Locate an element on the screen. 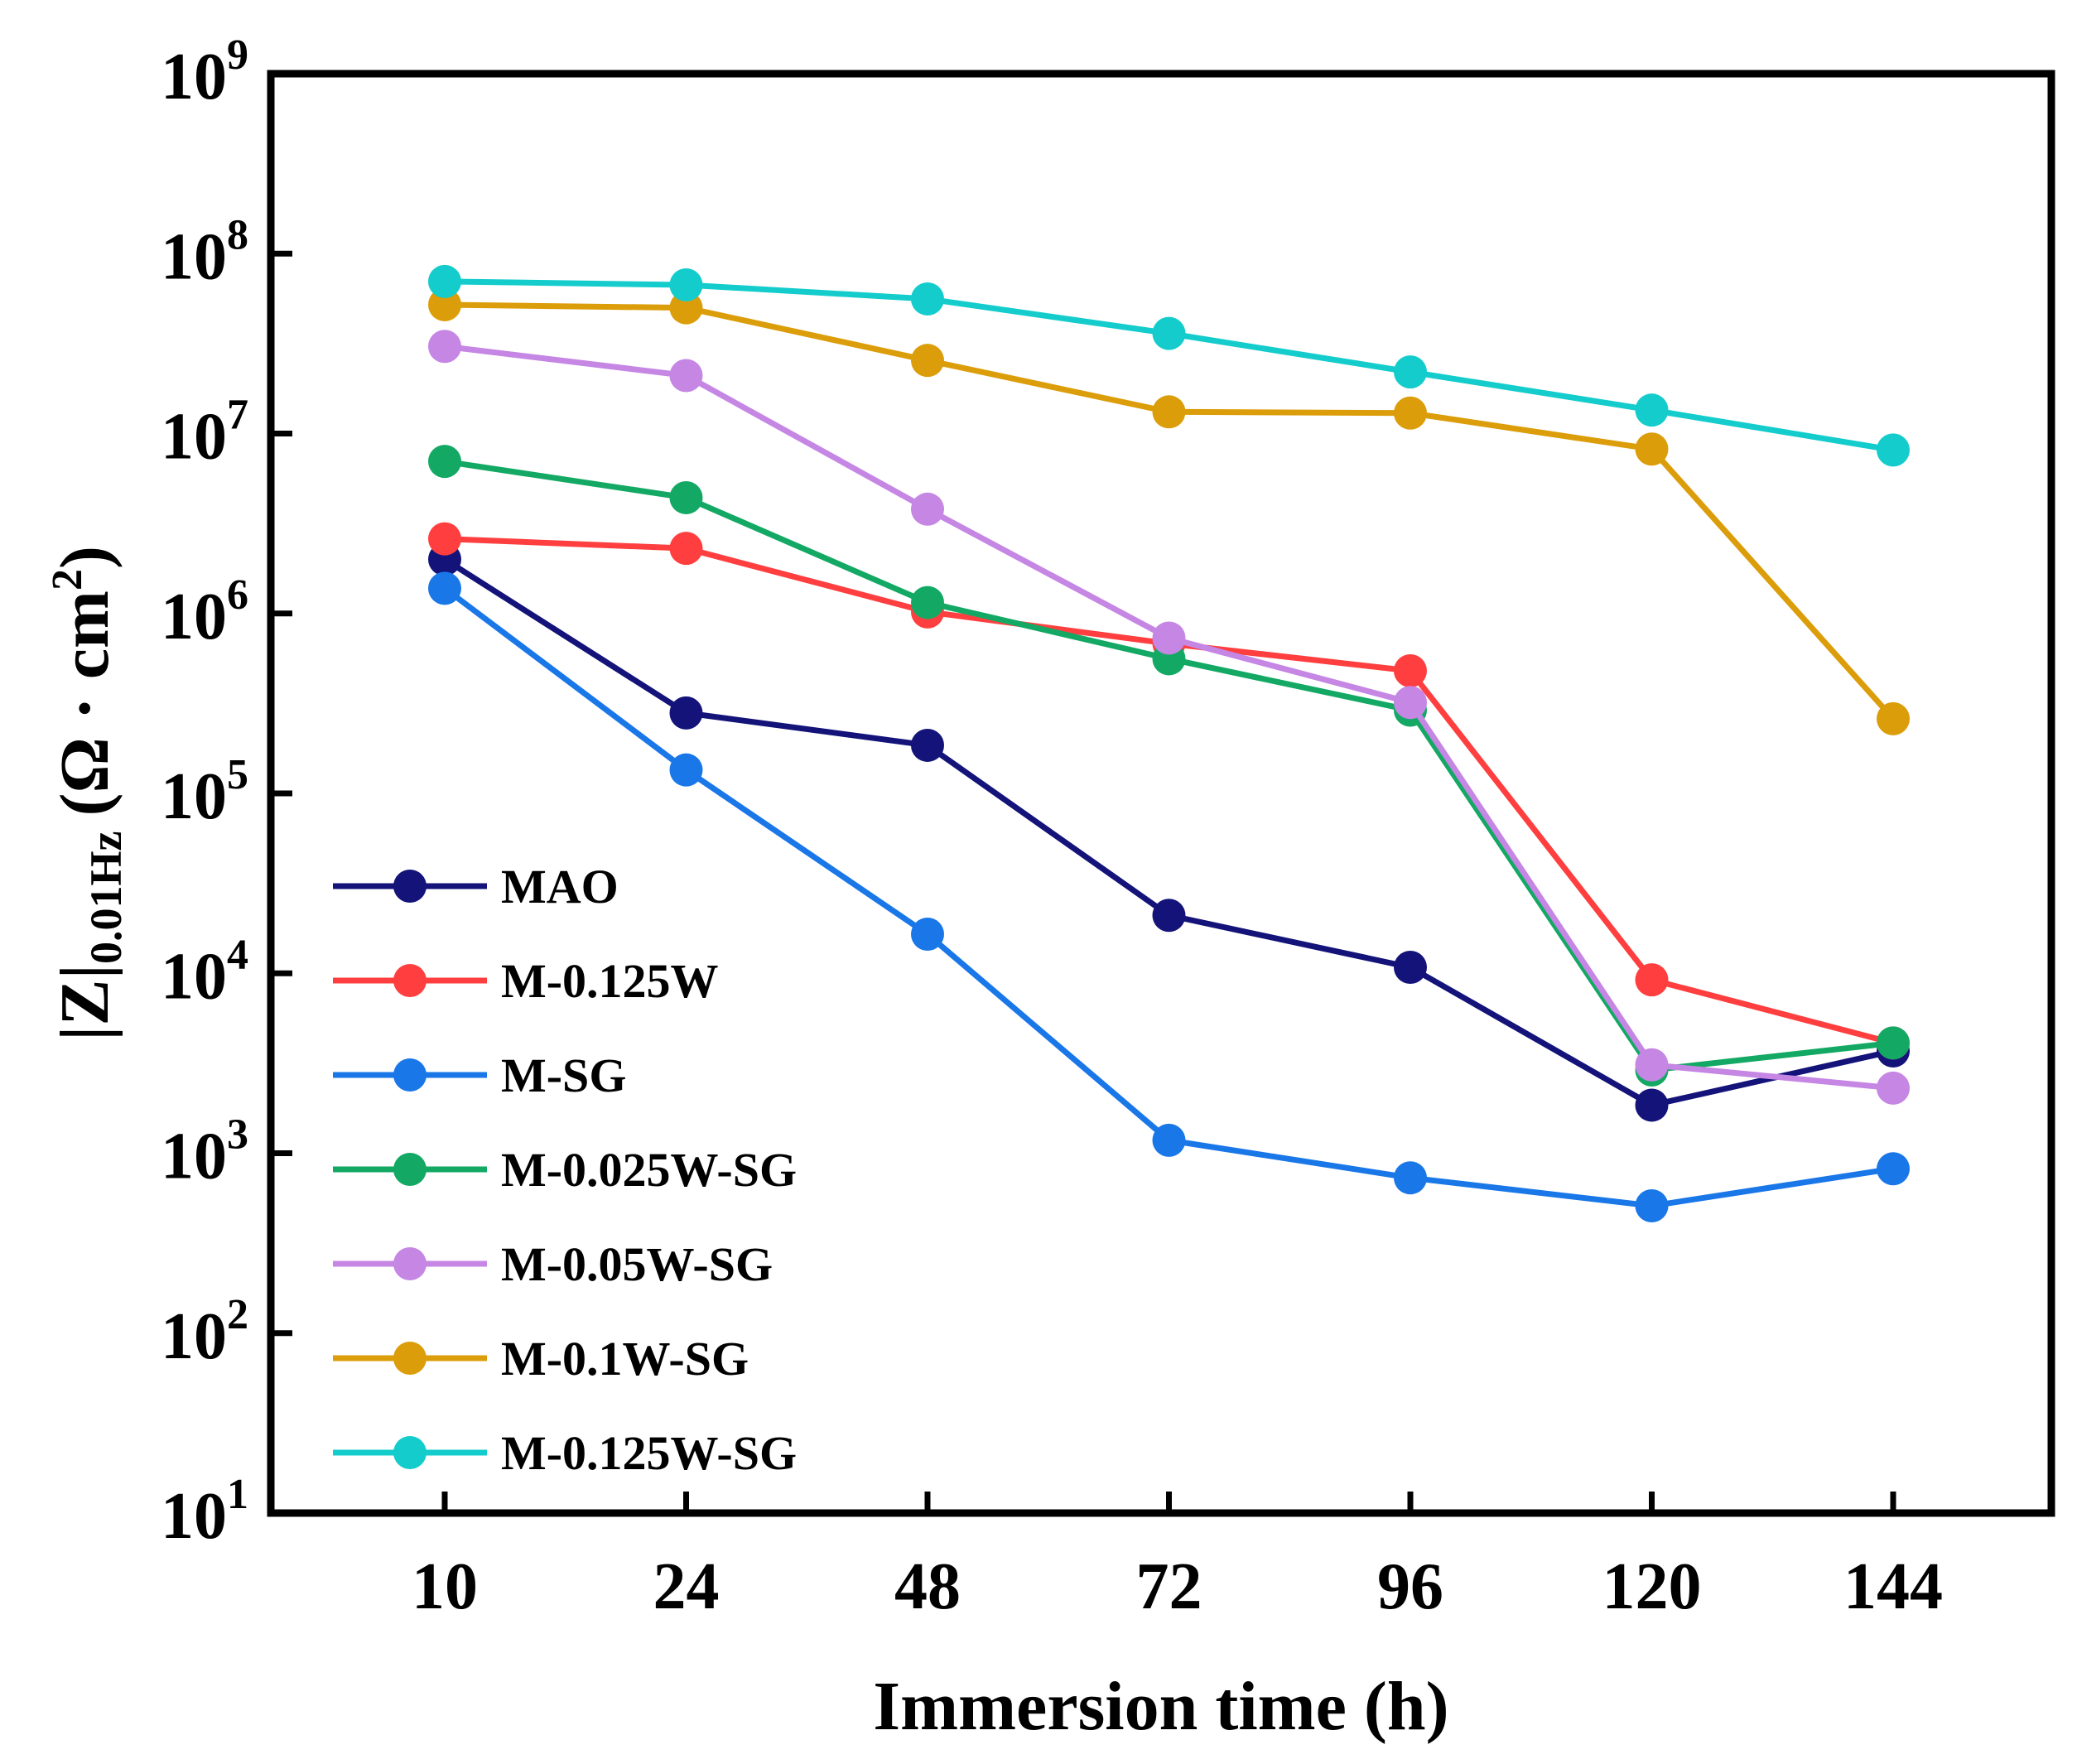 This screenshot has width=2077, height=1764. y-tick-label: 10³ is located at coordinates (204, 1152).